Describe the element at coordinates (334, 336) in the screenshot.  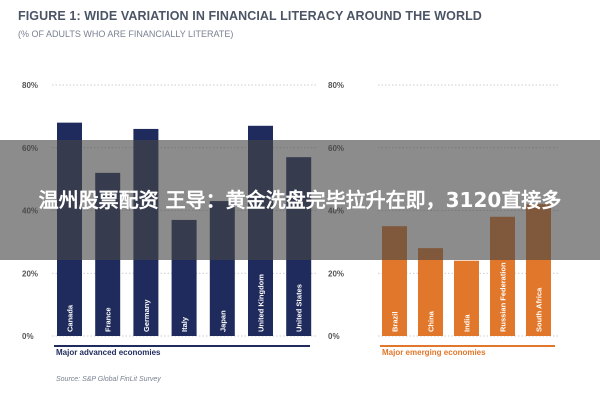
I see `emerging-y-tick-label: 0%` at that location.